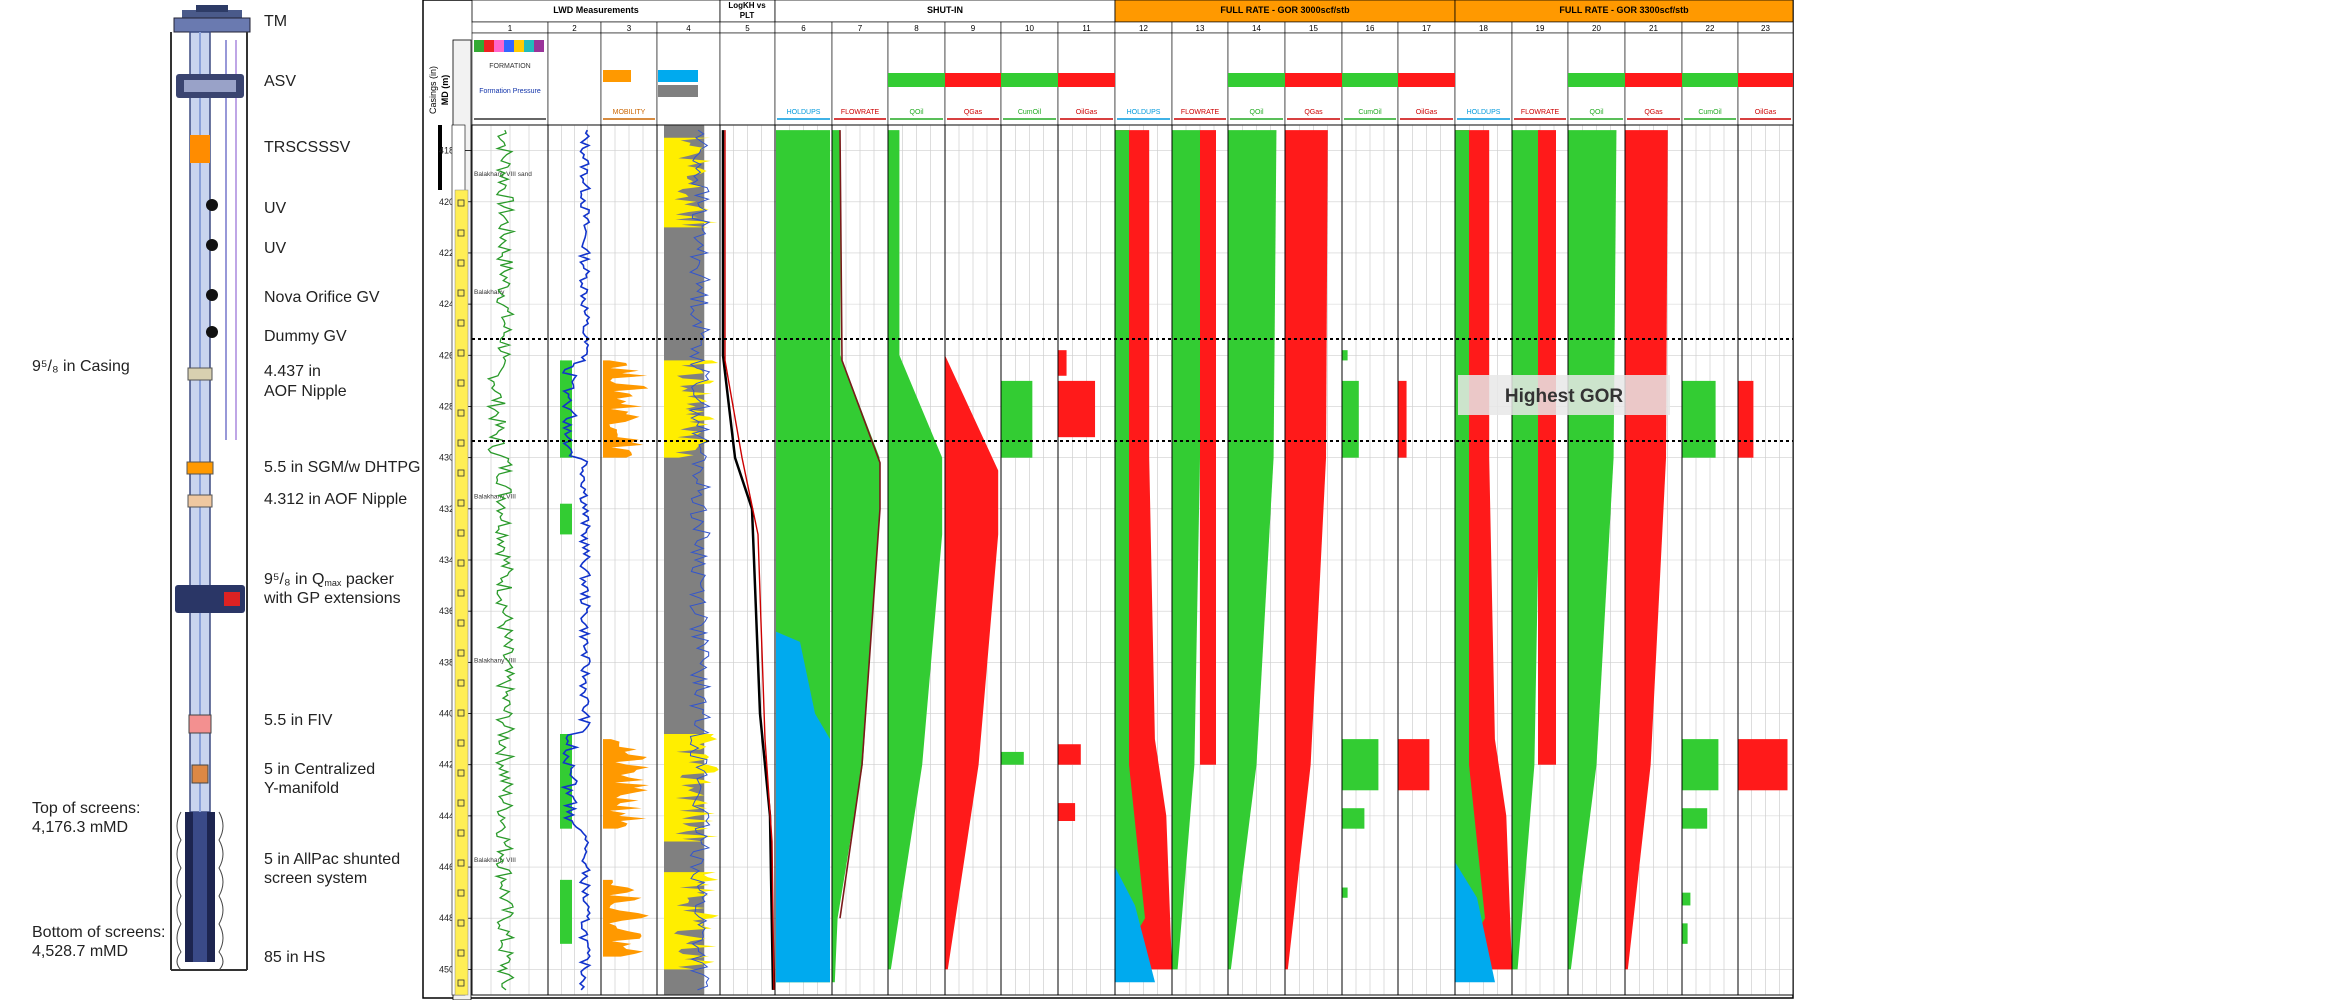  I want to click on fr1-gas-band, so click(1208, 447).